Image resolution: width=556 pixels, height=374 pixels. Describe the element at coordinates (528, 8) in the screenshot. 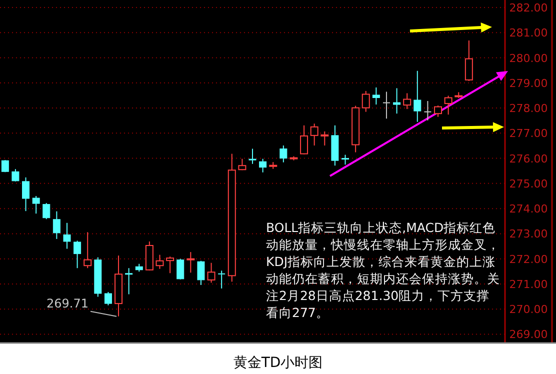

I see `y-tick-label: 282.00` at that location.